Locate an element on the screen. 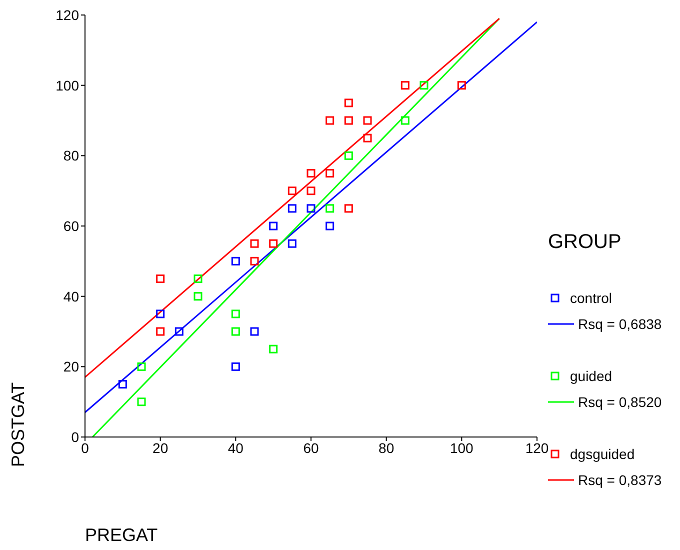  legend-label: guided is located at coordinates (591, 376).